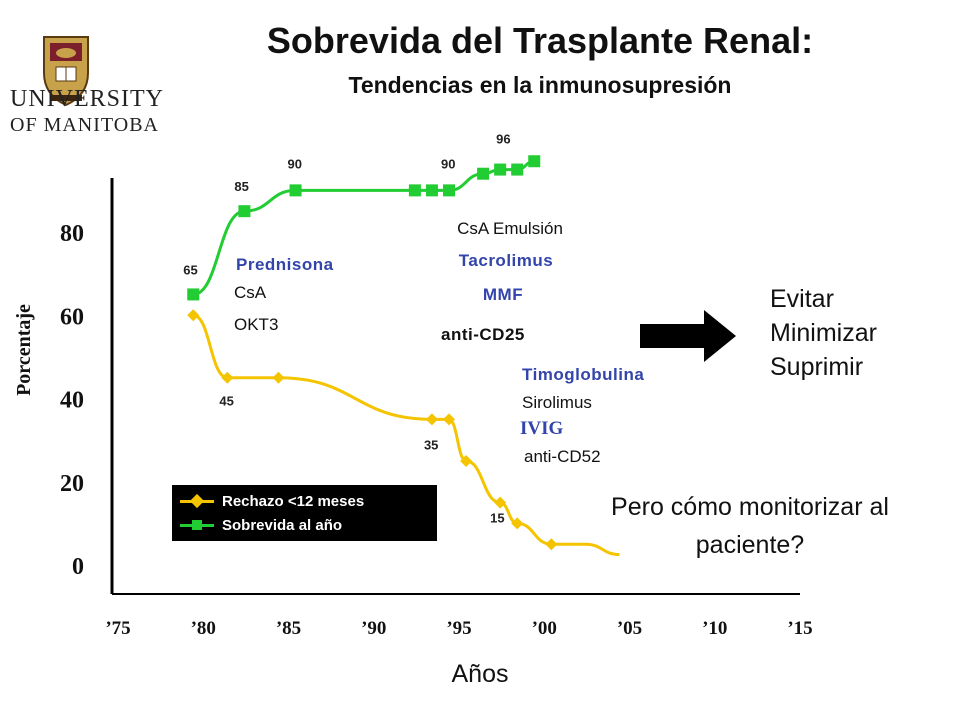 This screenshot has width=960, height=720. I want to click on y-tick-label: 60, so click(72, 317).